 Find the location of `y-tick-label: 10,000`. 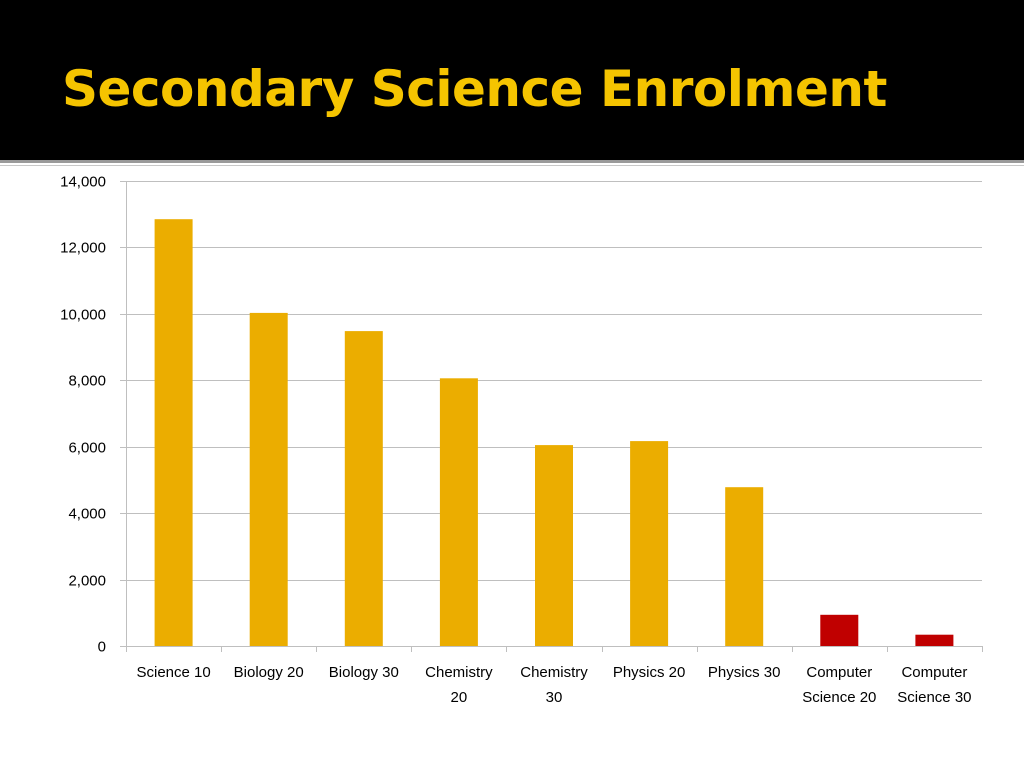

y-tick-label: 10,000 is located at coordinates (83, 315).